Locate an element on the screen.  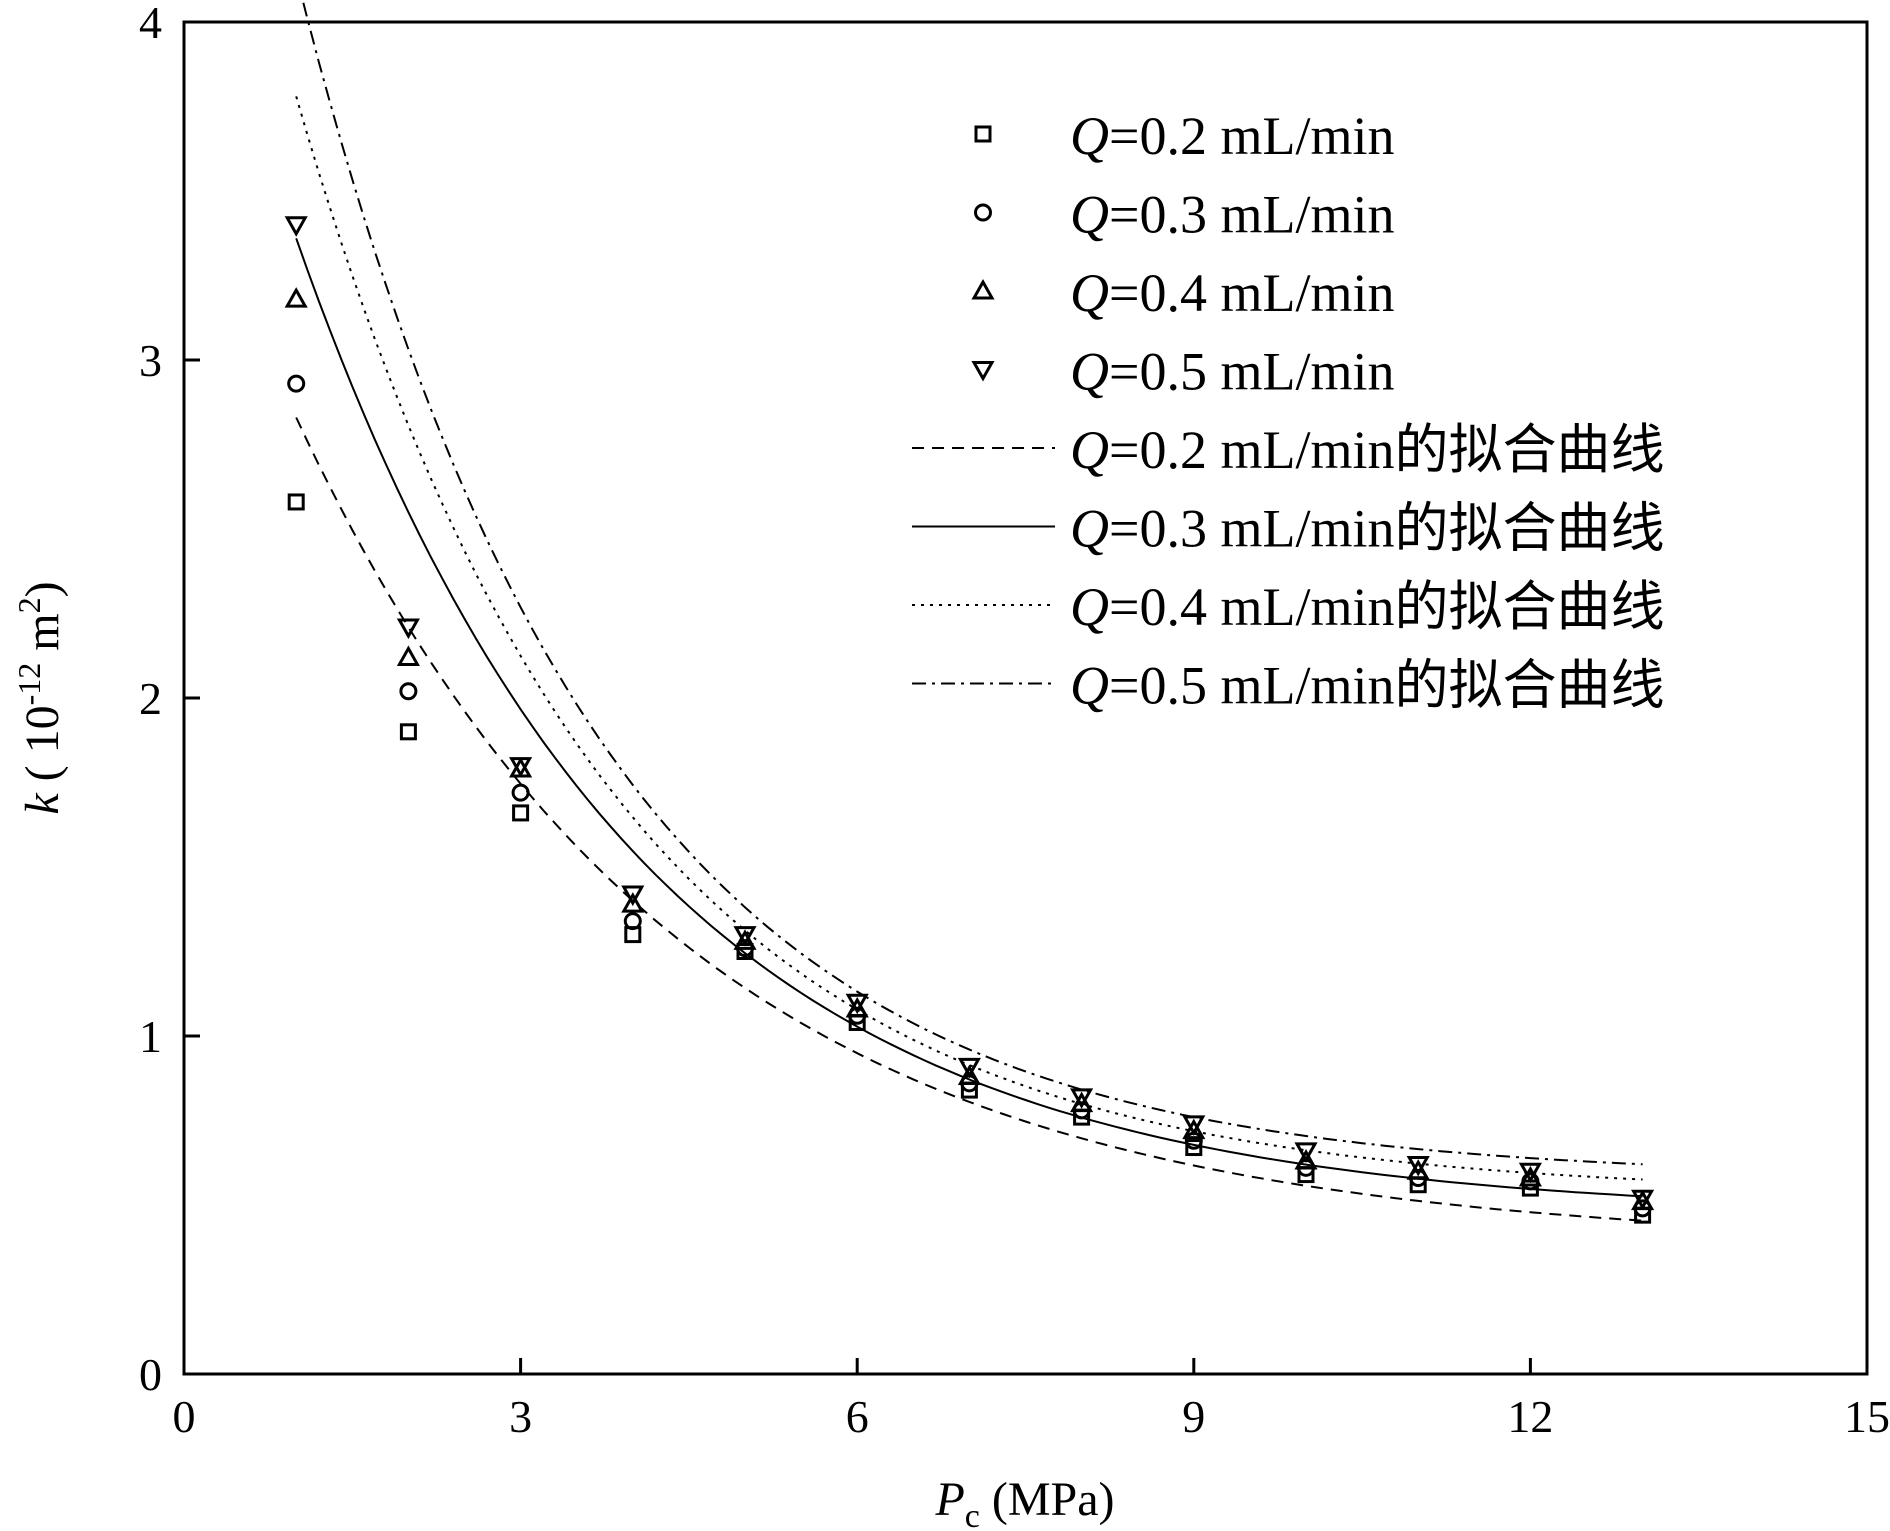
y-axis-exponent: -12 is located at coordinates (29, 684).